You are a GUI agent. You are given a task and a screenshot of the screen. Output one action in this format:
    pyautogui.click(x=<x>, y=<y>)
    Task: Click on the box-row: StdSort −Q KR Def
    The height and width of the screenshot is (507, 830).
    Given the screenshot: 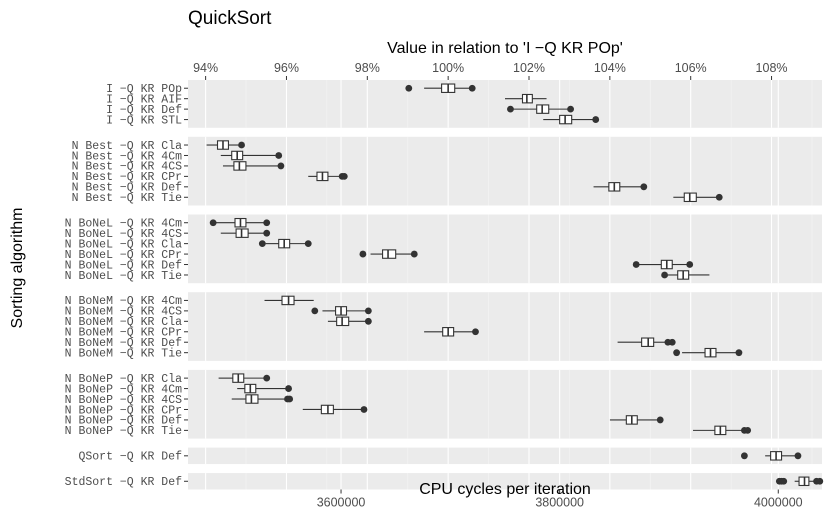 What is the action you would take?
    pyautogui.click(x=444, y=482)
    